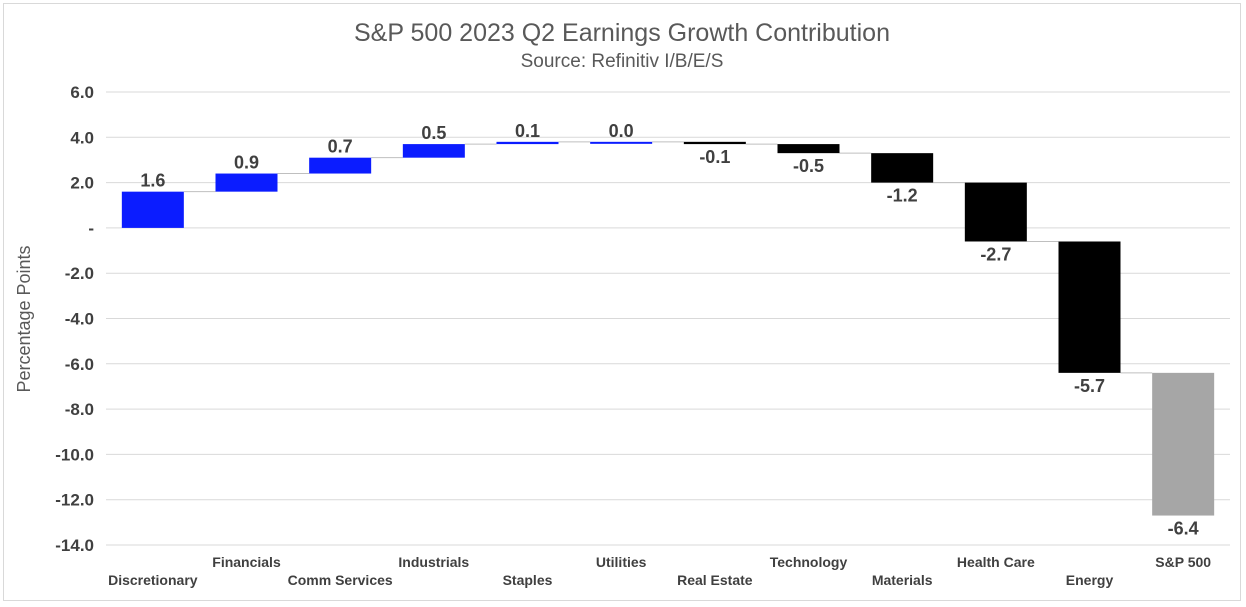  Describe the element at coordinates (902, 196) in the screenshot. I see `data-label: -1.2` at that location.